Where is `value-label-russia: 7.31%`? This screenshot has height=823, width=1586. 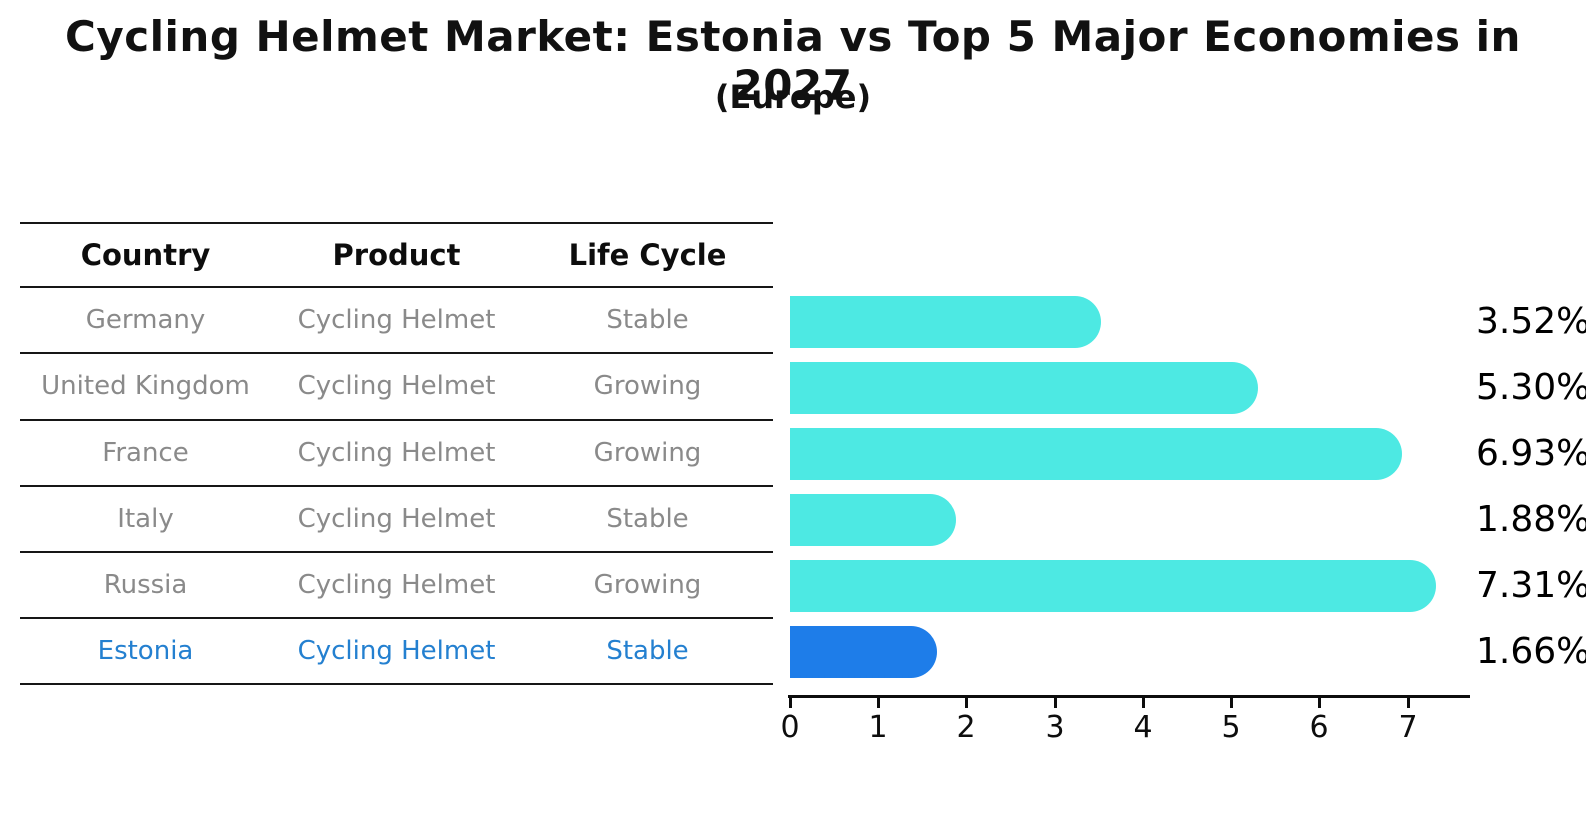
value-label-russia: 7.31% is located at coordinates (1531, 585).